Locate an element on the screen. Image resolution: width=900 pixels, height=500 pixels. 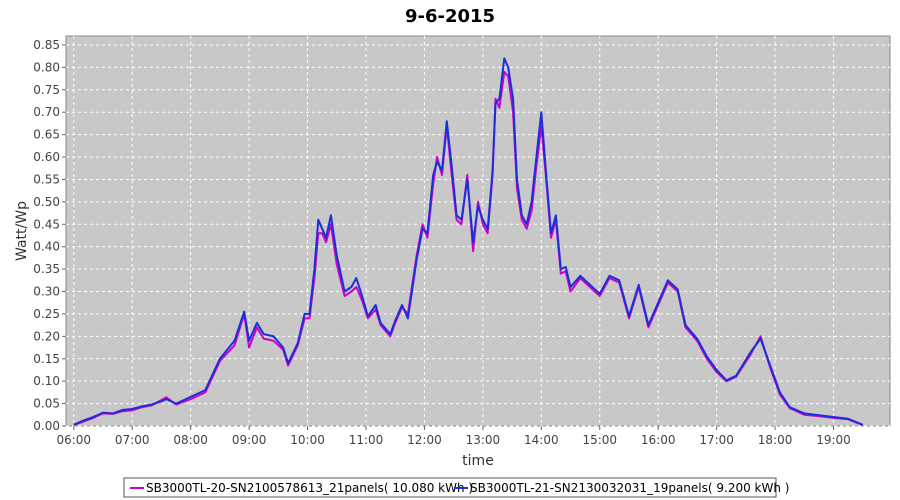
y-tick-label: 0.85 is located at coordinates (46, 45).